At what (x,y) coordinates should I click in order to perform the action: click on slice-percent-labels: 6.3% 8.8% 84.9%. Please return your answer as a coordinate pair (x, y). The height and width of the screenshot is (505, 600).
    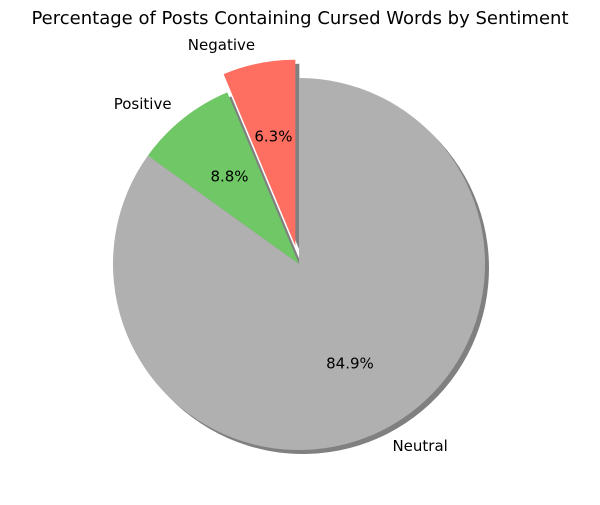
    Looking at the image, I should click on (291, 249).